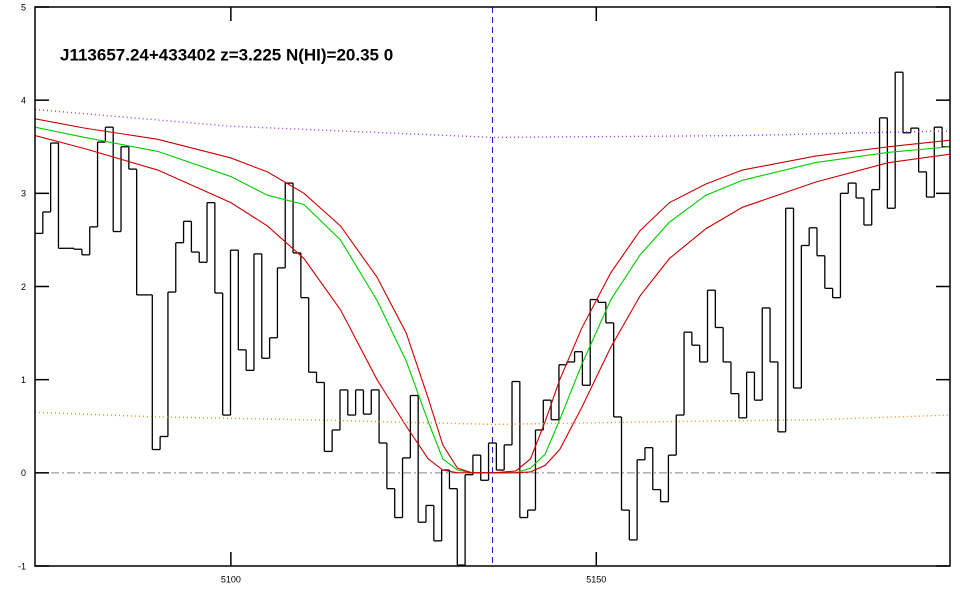  Describe the element at coordinates (23, 380) in the screenshot. I see `y-tick-label: 1` at that location.